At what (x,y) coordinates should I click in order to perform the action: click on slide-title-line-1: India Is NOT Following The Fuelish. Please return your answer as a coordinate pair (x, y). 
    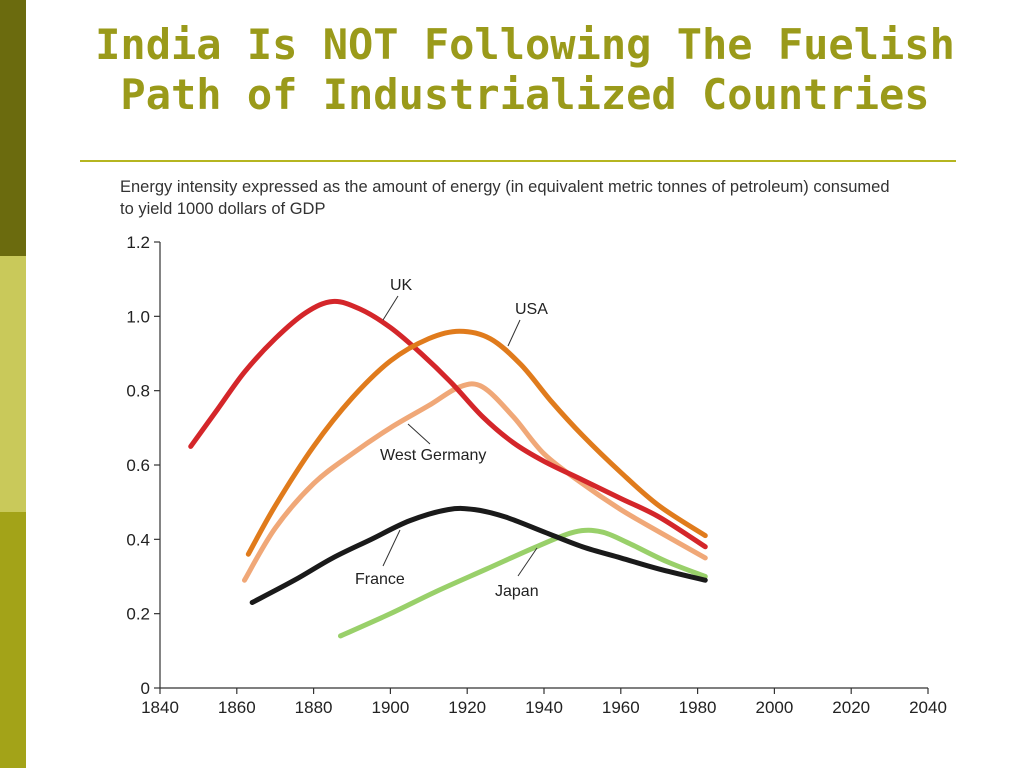
    Looking at the image, I should click on (525, 44).